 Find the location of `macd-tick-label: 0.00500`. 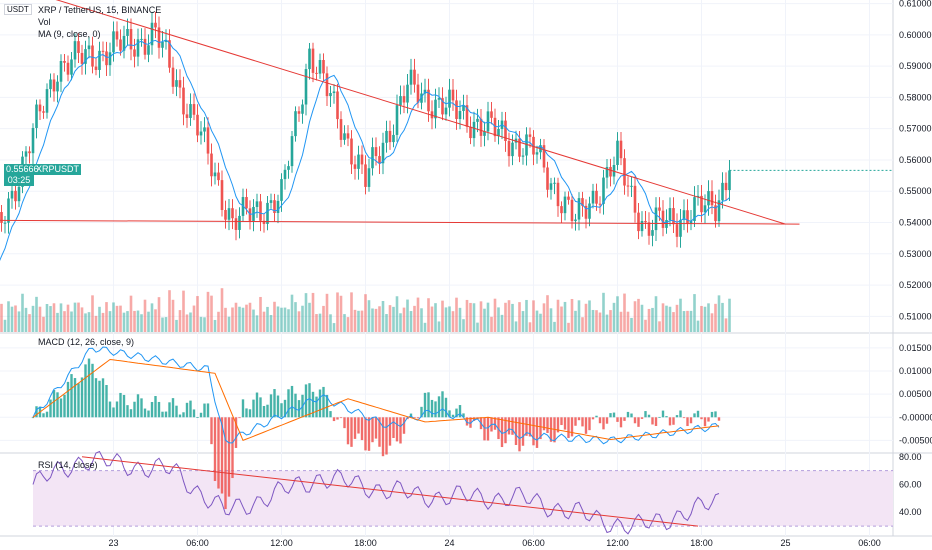

macd-tick-label: 0.00500 is located at coordinates (915, 394).